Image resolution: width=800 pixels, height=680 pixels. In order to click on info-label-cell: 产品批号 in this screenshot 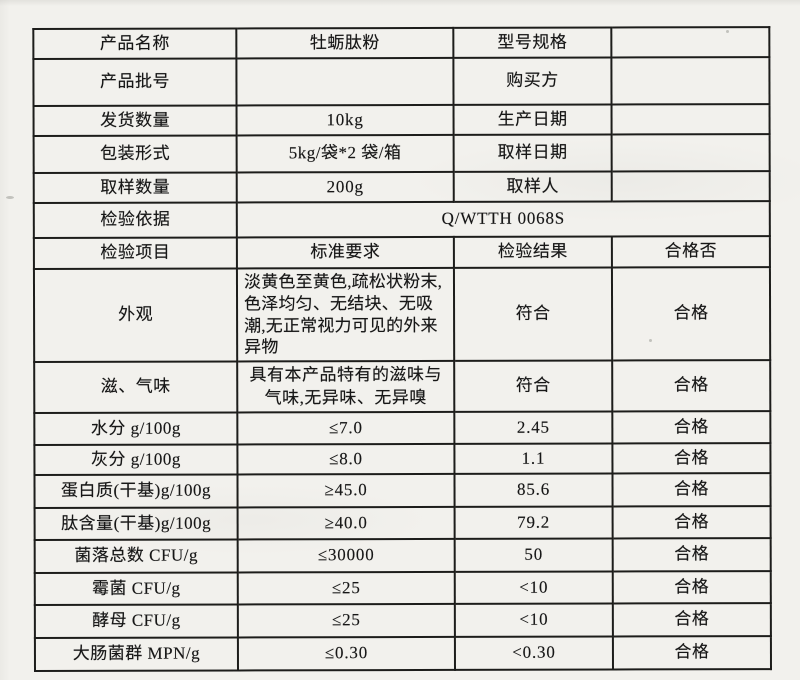, I will do `click(135, 82)`.